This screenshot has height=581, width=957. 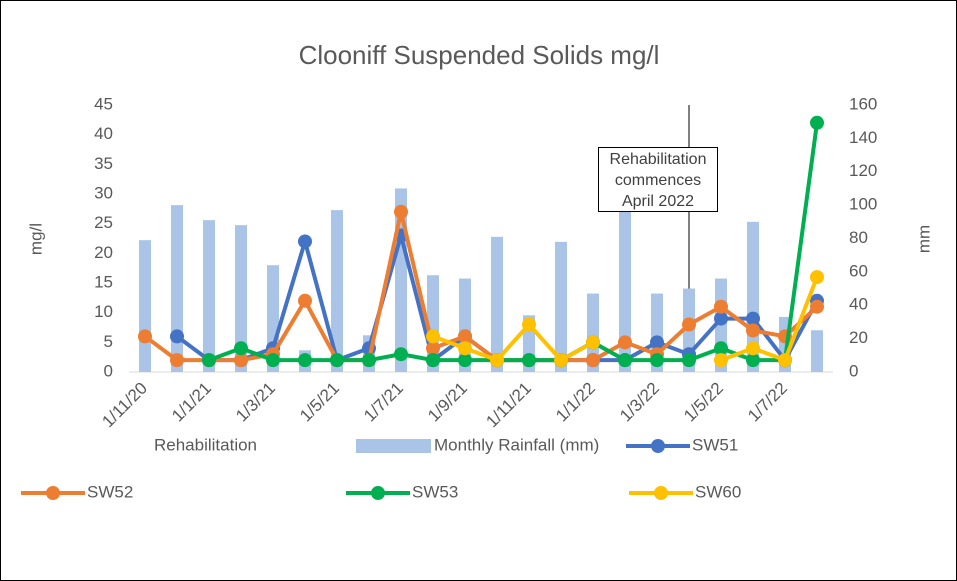 What do you see at coordinates (103, 103) in the screenshot?
I see `y-tick-label: 45` at bounding box center [103, 103].